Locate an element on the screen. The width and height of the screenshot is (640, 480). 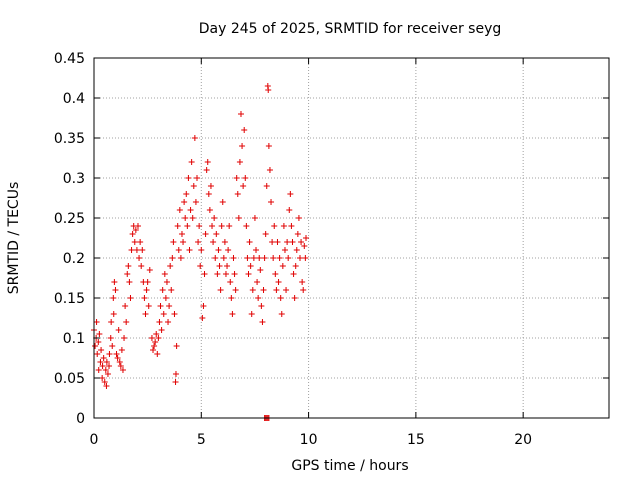
y-tick-label: 0.05 is located at coordinates (69, 379).